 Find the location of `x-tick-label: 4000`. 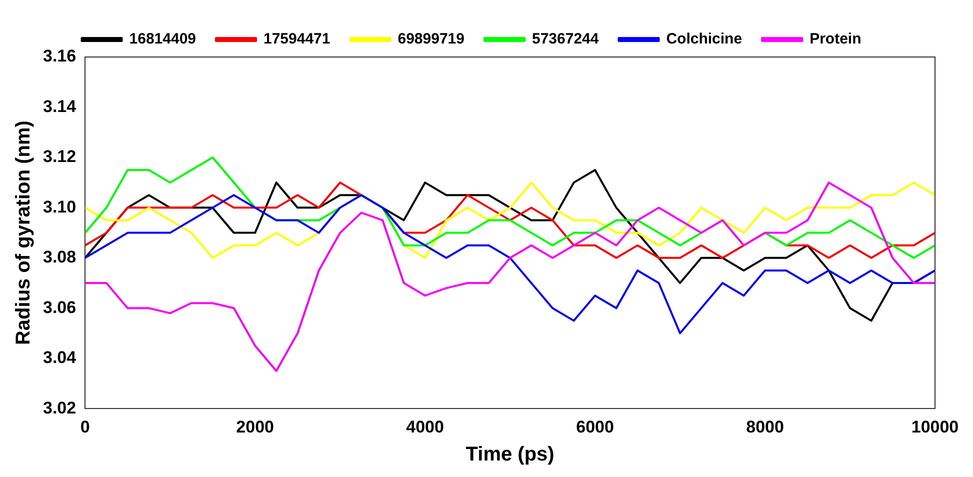

x-tick-label: 4000 is located at coordinates (425, 426).